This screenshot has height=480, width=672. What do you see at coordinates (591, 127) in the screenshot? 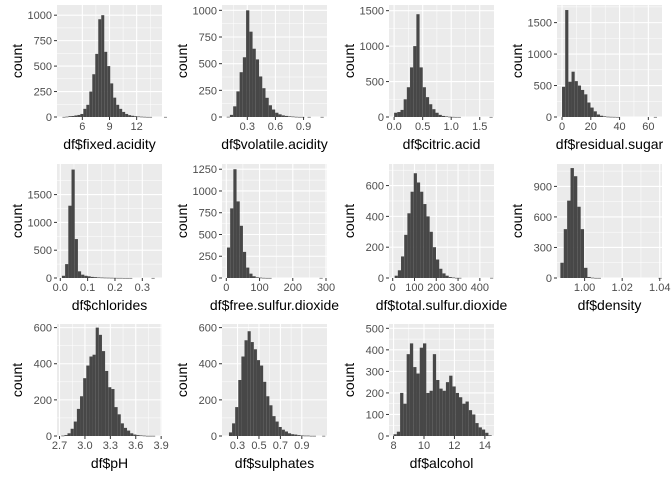
I see `x-tick-label: 20` at bounding box center [591, 127].